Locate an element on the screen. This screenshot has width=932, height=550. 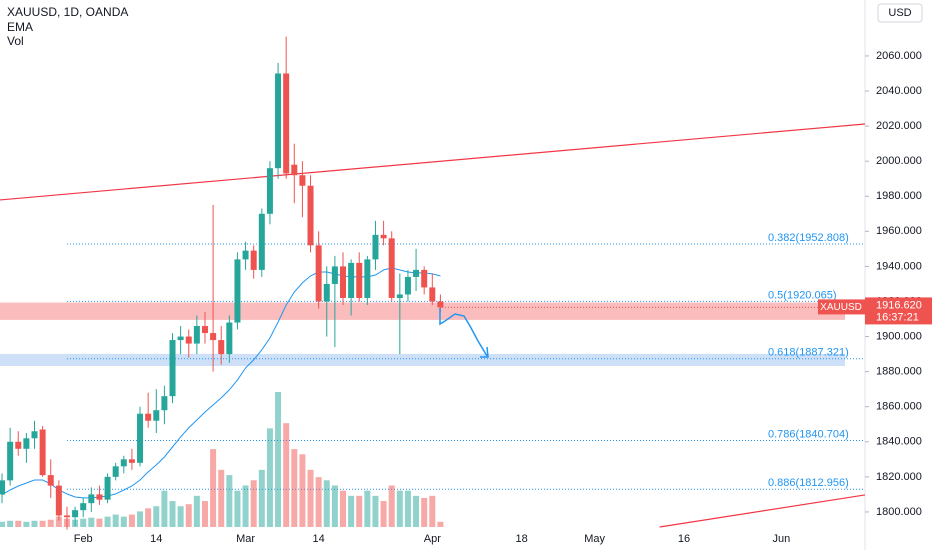
x-tick-label: Apr is located at coordinates (432, 539).